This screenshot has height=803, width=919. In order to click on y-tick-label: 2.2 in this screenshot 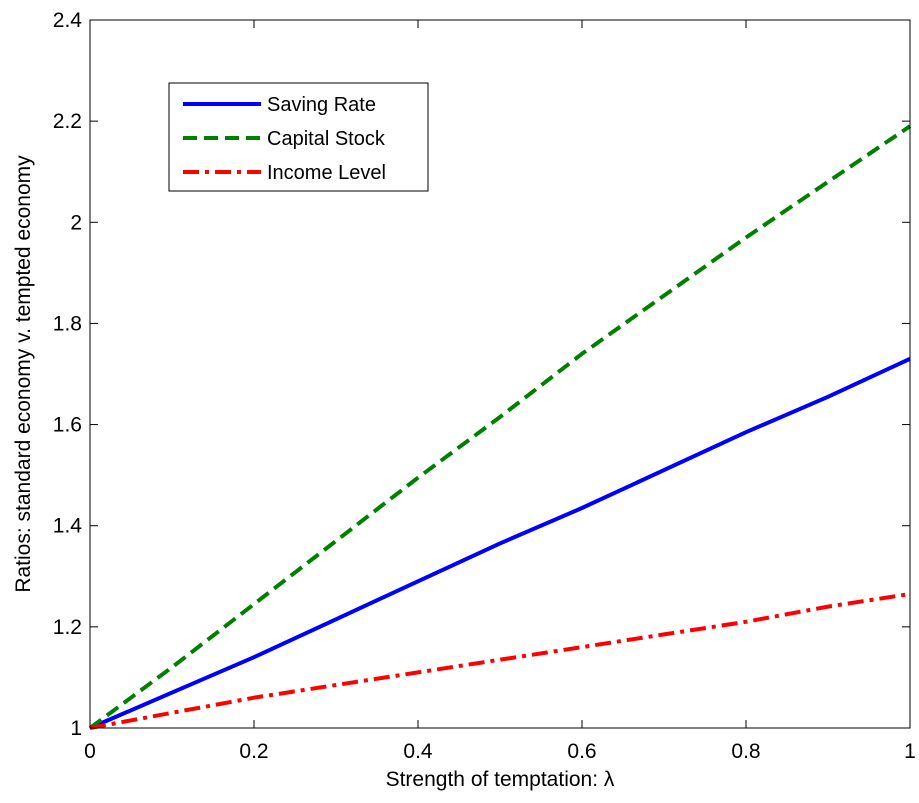, I will do `click(67, 121)`.